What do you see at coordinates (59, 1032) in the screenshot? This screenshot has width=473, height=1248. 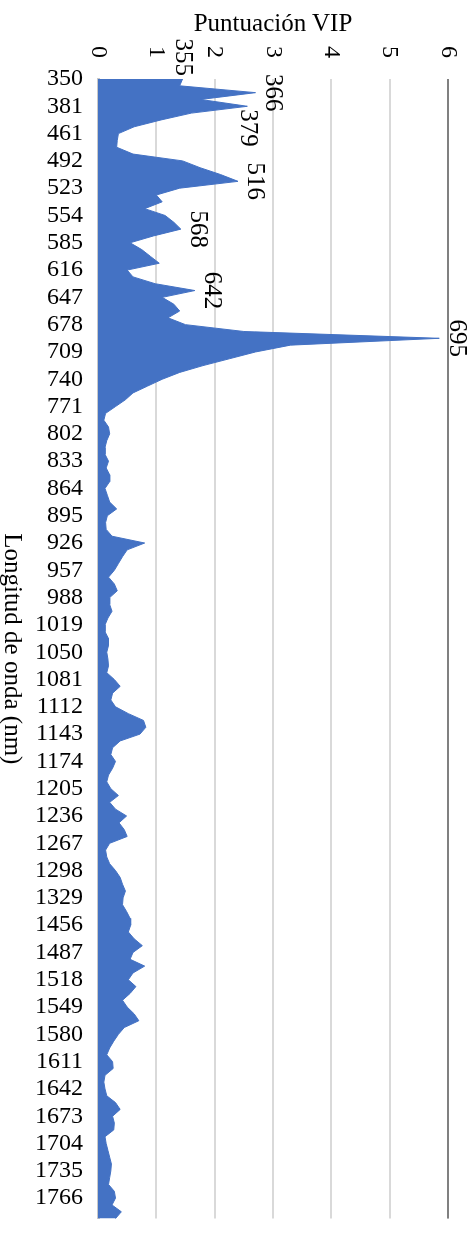 I see `y-tick-label: 1580` at bounding box center [59, 1032].